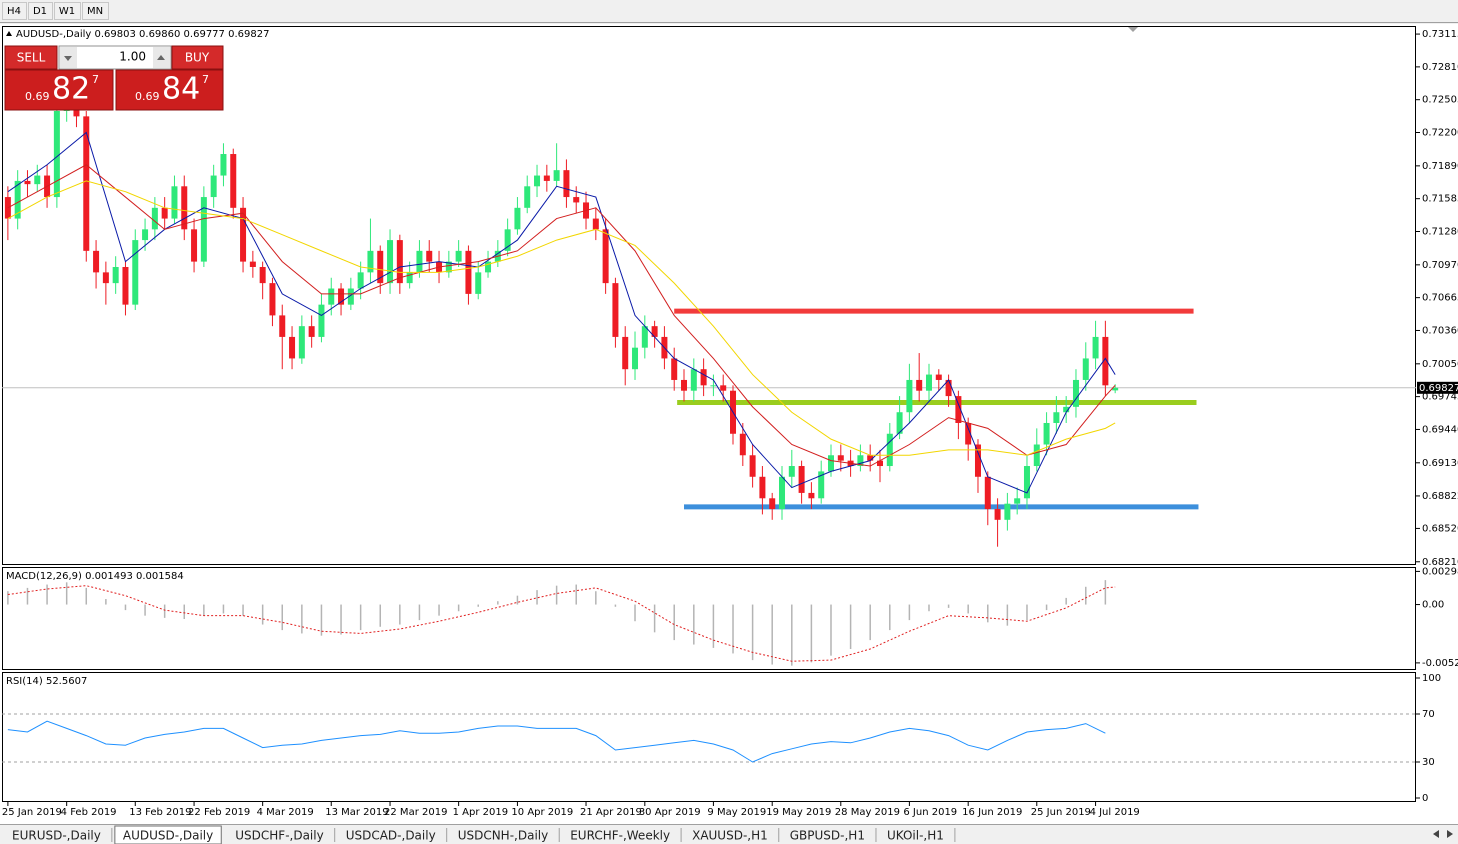 The height and width of the screenshot is (844, 1458). Describe the element at coordinates (1428, 762) in the screenshot. I see `y-tick-label: 30` at that location.